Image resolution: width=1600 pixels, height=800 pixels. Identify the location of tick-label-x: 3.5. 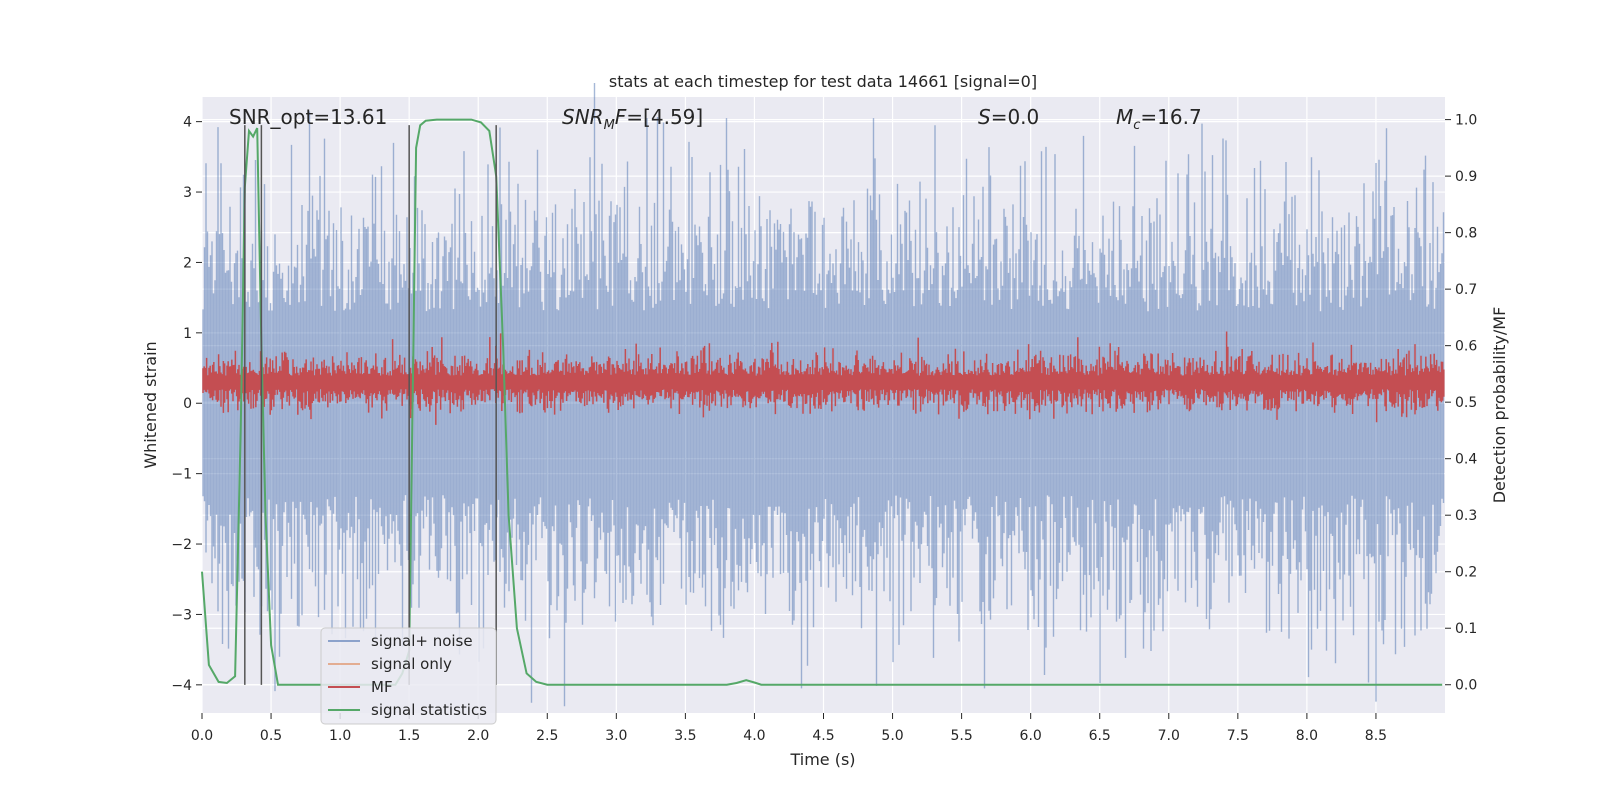
(685, 736).